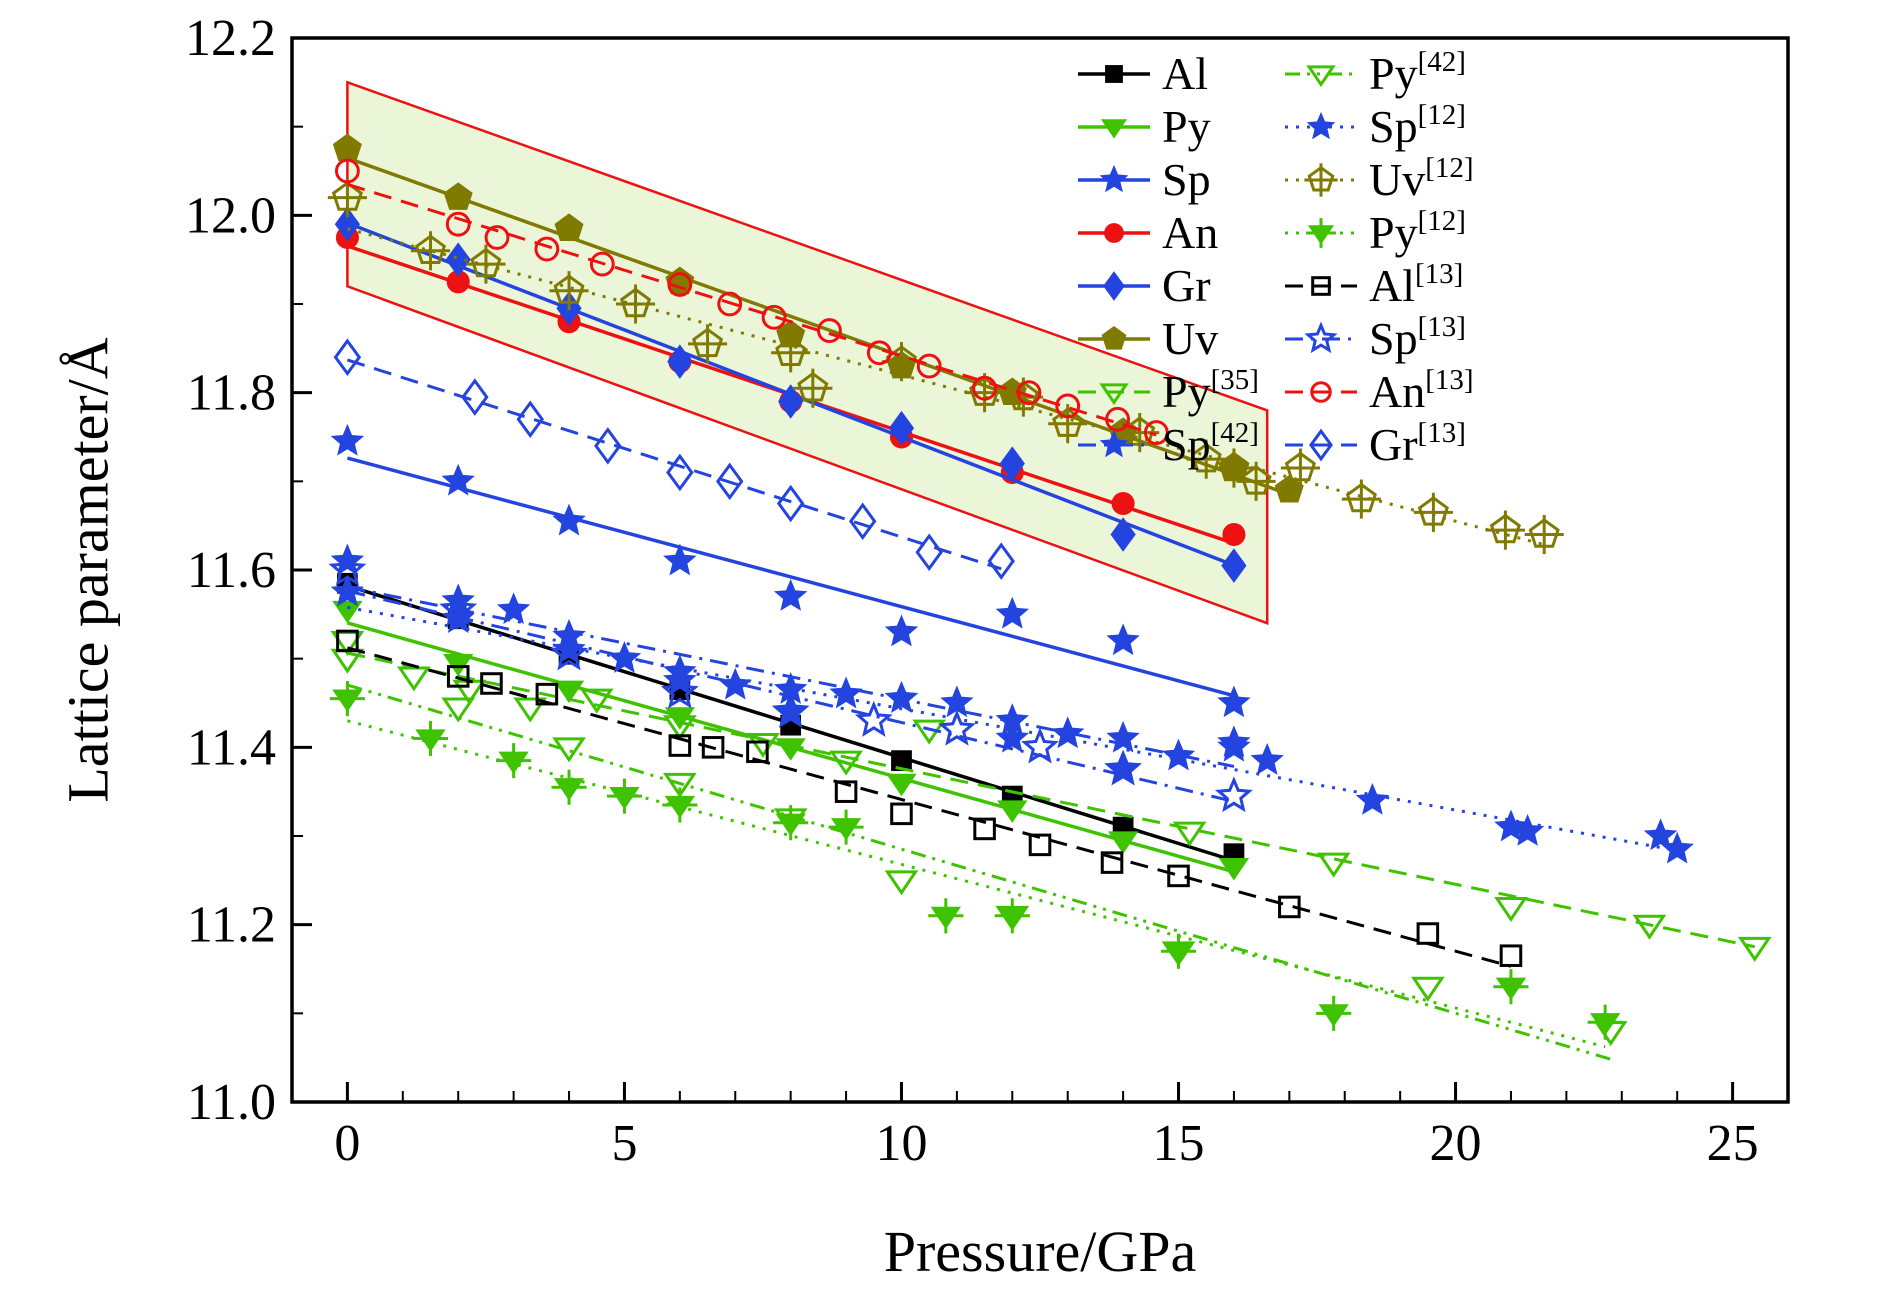 The width and height of the screenshot is (1890, 1311). Describe the element at coordinates (88, 570) in the screenshot. I see `y-axis-label: Lattice parameter/Å` at that location.